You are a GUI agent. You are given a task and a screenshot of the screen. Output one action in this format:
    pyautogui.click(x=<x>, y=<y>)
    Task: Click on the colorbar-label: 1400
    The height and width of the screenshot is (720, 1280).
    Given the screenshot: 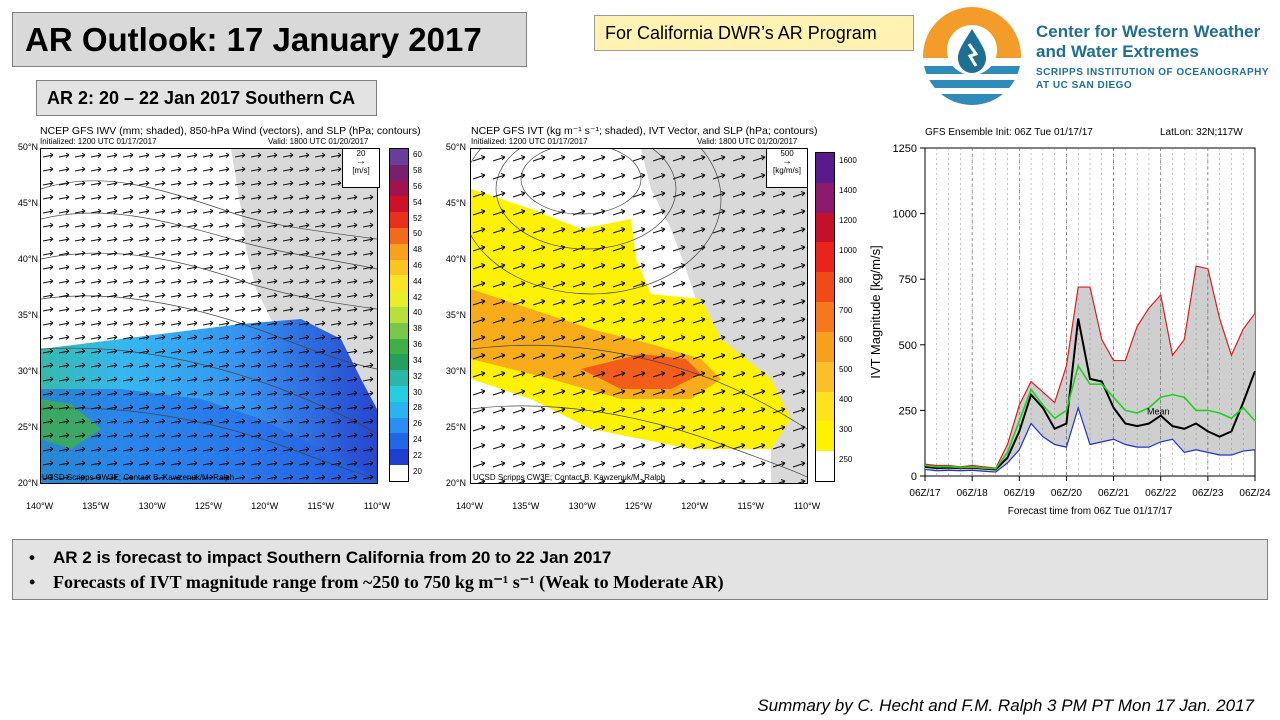 What is the action you would take?
    pyautogui.click(x=848, y=191)
    